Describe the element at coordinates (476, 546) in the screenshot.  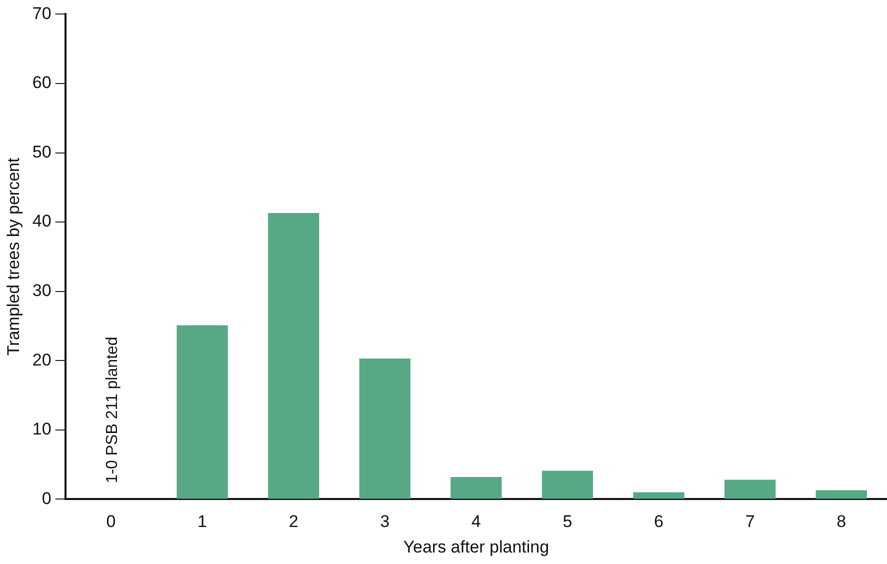
I see `x-axis-title: Years after planting` at that location.